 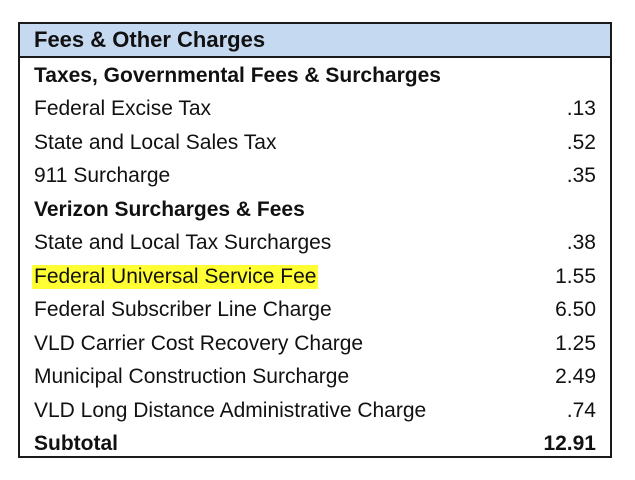 I want to click on row-label: Verizon Surcharges & Fees, so click(x=169, y=209).